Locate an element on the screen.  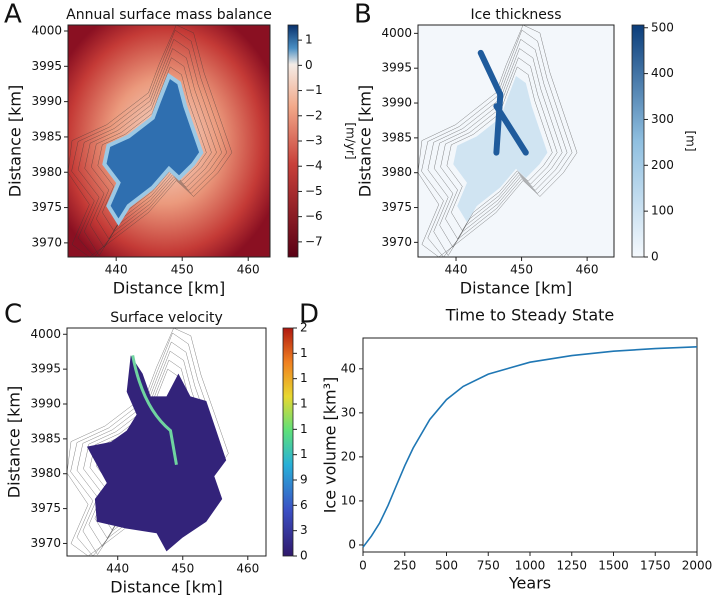
colorbar-tick-label: 500 is located at coordinates (662, 27).